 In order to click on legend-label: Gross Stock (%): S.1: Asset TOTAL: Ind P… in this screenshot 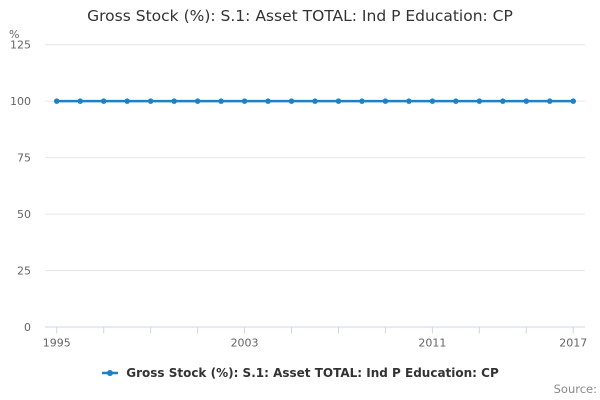, I will do `click(312, 373)`.